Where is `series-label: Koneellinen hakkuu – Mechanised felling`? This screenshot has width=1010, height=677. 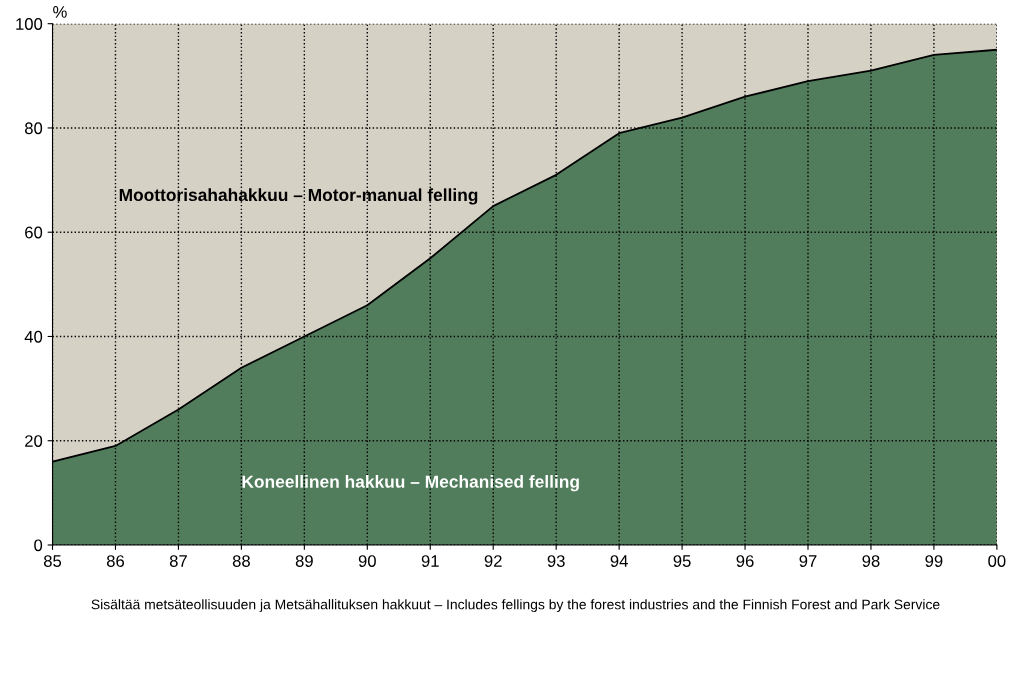
series-label: Koneellinen hakkuu – Mechanised felling is located at coordinates (410, 483).